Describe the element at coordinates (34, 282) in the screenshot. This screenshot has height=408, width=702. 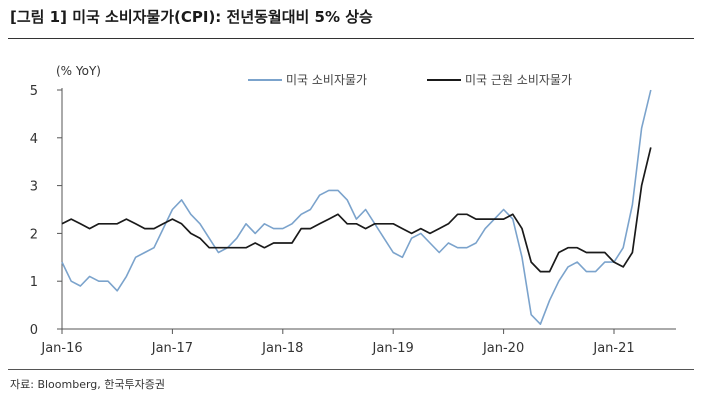
I see `y-tick-label: 1` at that location.